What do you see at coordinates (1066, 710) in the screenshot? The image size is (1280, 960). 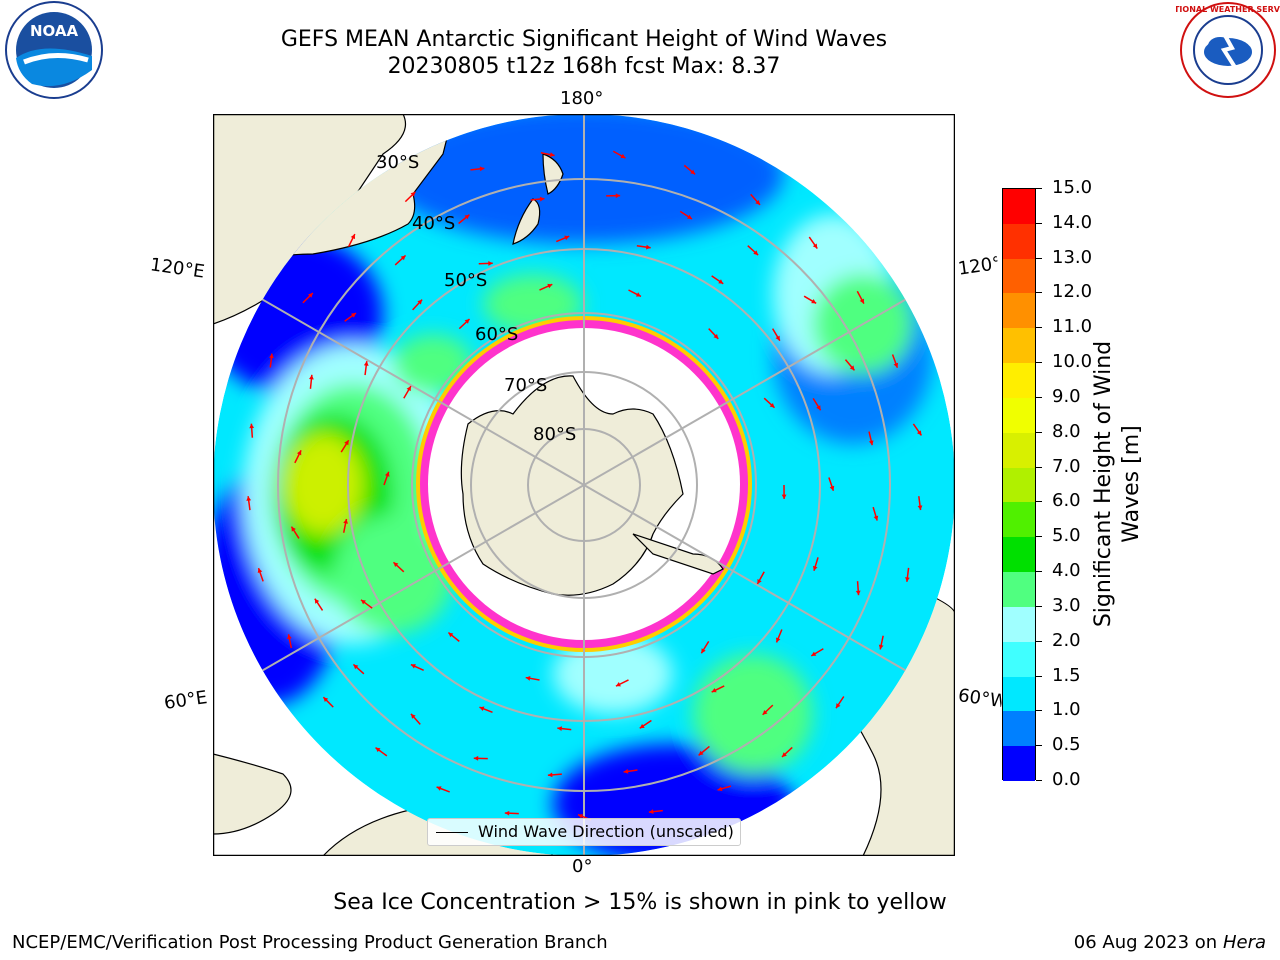 I see `colorbar-tick-label: 1.0` at bounding box center [1066, 710].